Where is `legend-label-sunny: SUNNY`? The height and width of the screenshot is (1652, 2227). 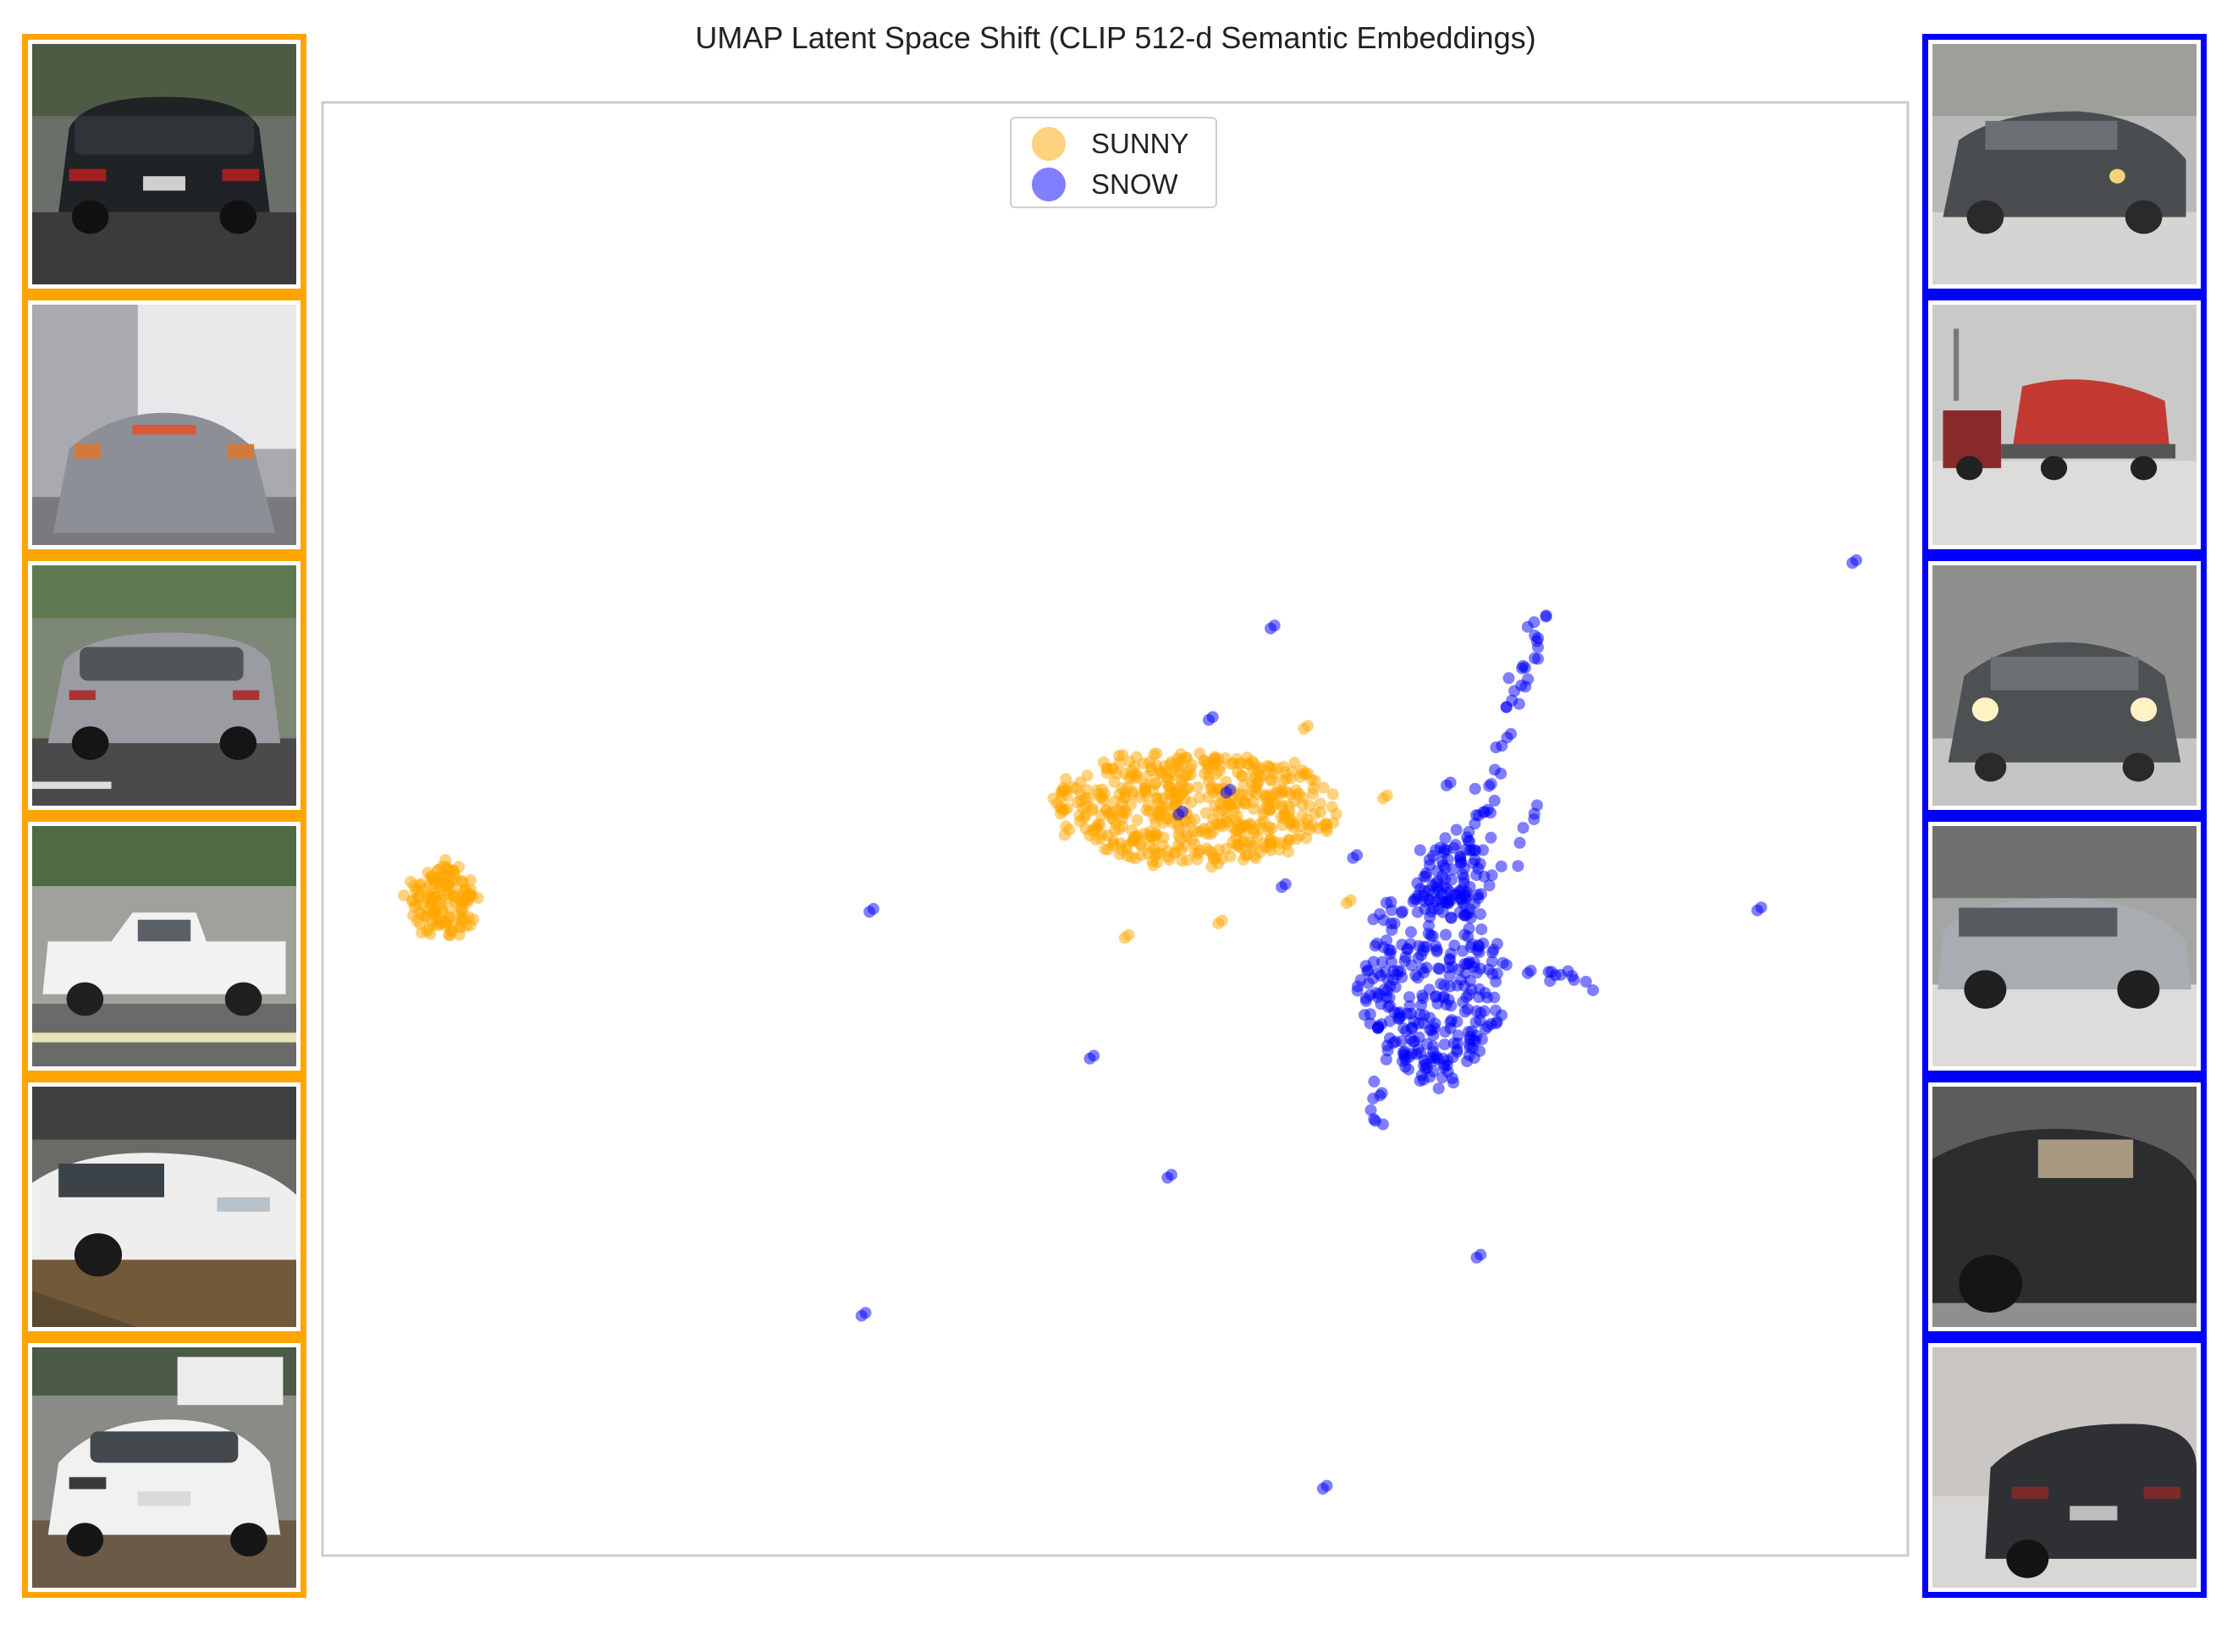
legend-label-sunny: SUNNY is located at coordinates (1140, 143).